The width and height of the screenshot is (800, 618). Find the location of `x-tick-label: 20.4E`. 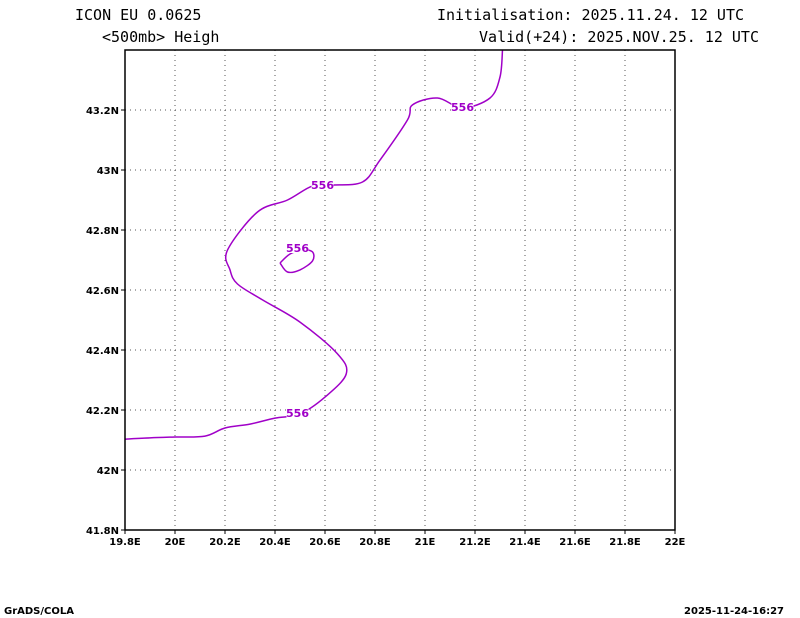

x-tick-label: 20.4E is located at coordinates (275, 542).